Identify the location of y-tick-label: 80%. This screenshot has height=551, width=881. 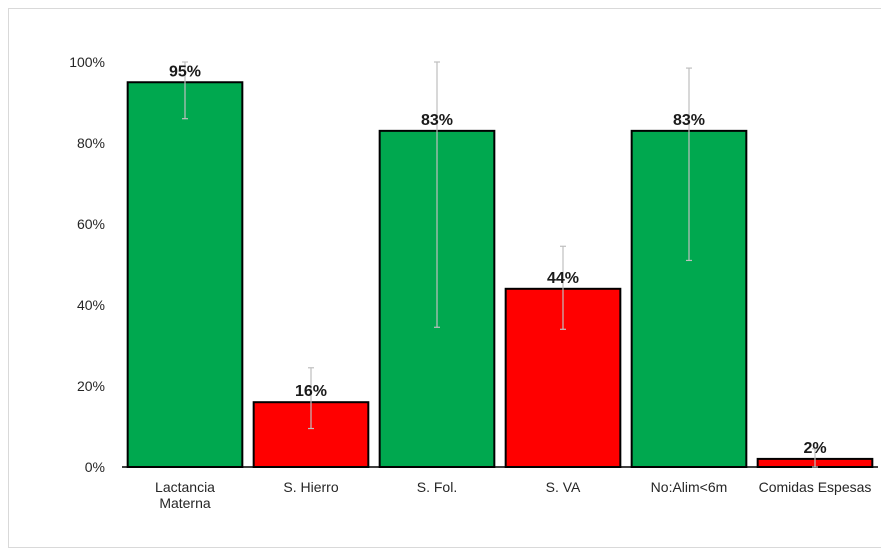
(91, 143).